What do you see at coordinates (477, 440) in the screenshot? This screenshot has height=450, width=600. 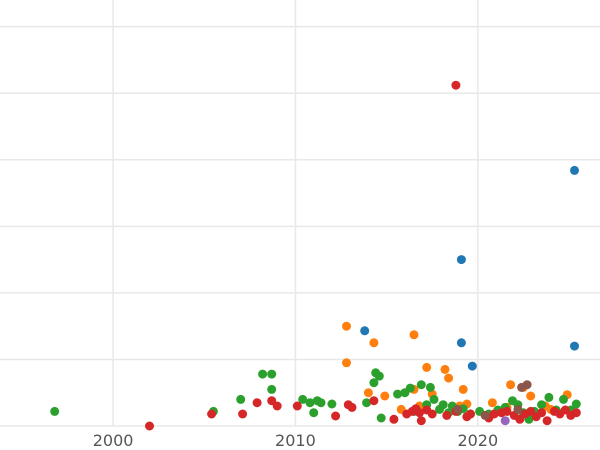 I see `x-tick-label-2020: 2020` at bounding box center [477, 440].